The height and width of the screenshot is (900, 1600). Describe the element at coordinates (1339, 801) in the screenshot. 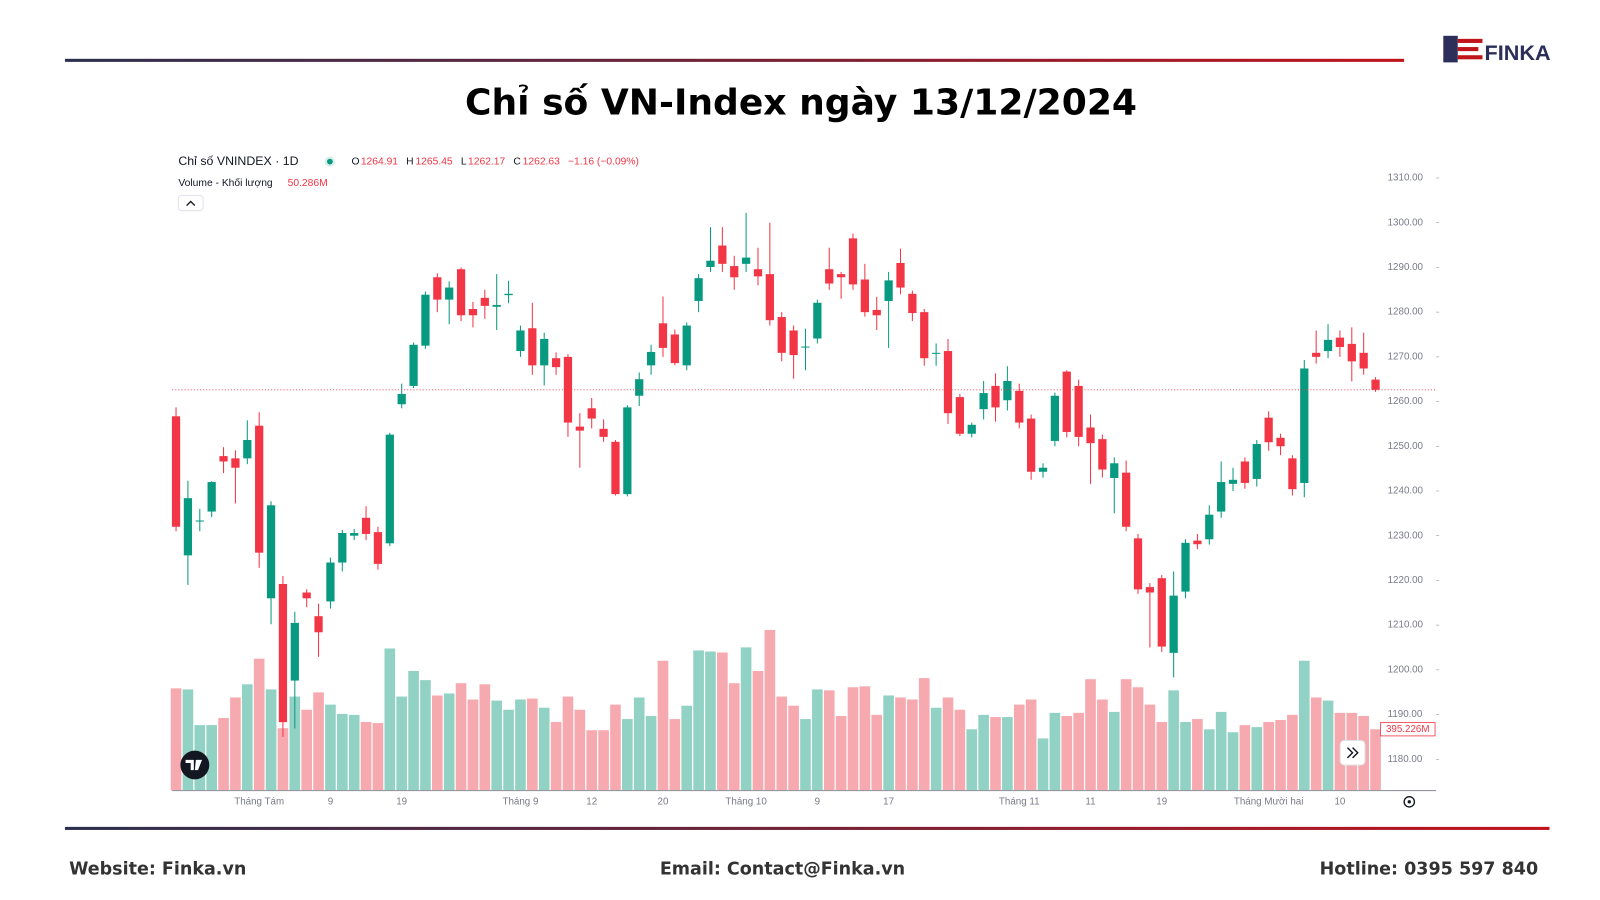

I see `x-tick-label: 10` at that location.